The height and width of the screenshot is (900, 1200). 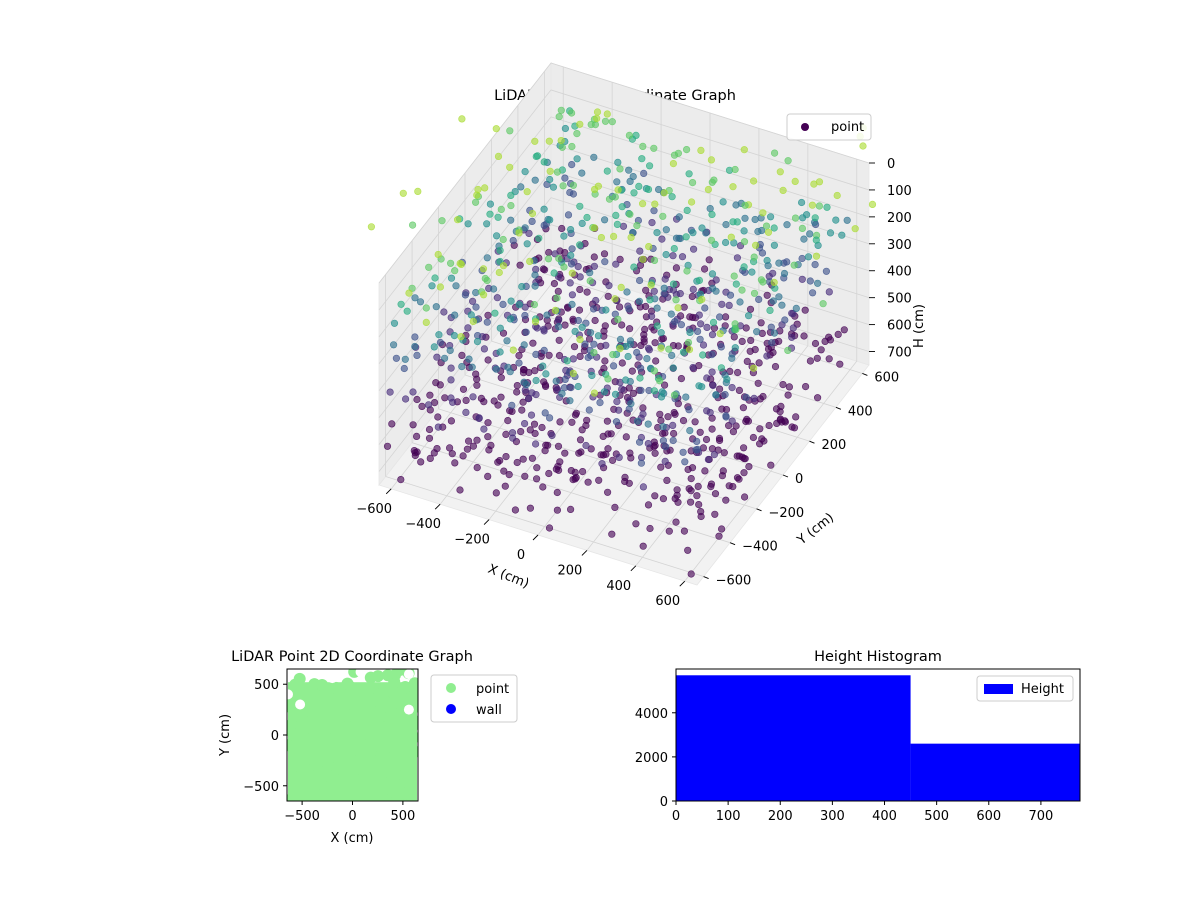 What do you see at coordinates (899, 245) in the screenshot?
I see `z-tick-label-3d: 300` at bounding box center [899, 245].